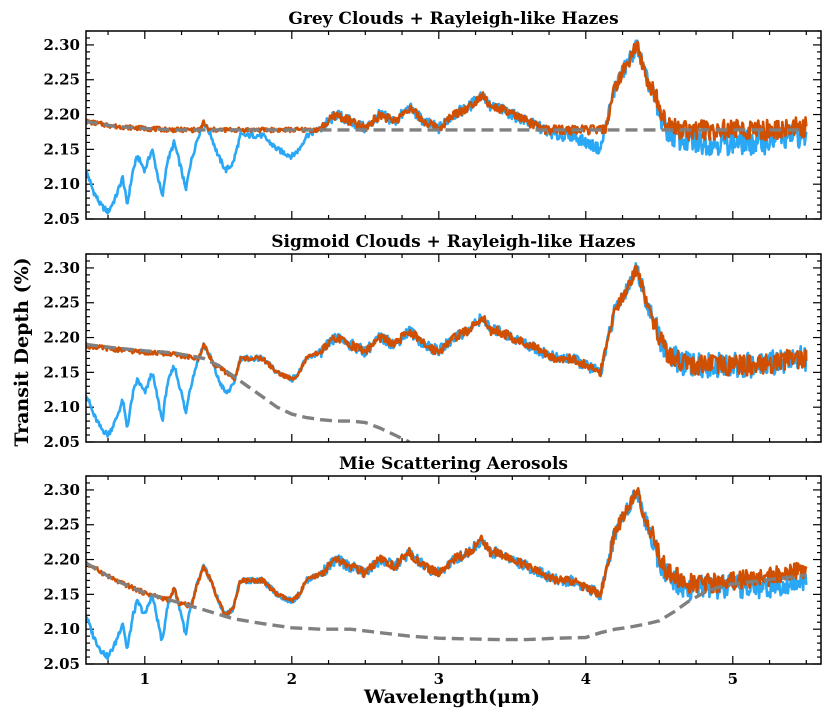 The image size is (831, 722). I want to click on panel-title: Sigmoid Clouds + Rayleigh-like Hazes, so click(453, 242).